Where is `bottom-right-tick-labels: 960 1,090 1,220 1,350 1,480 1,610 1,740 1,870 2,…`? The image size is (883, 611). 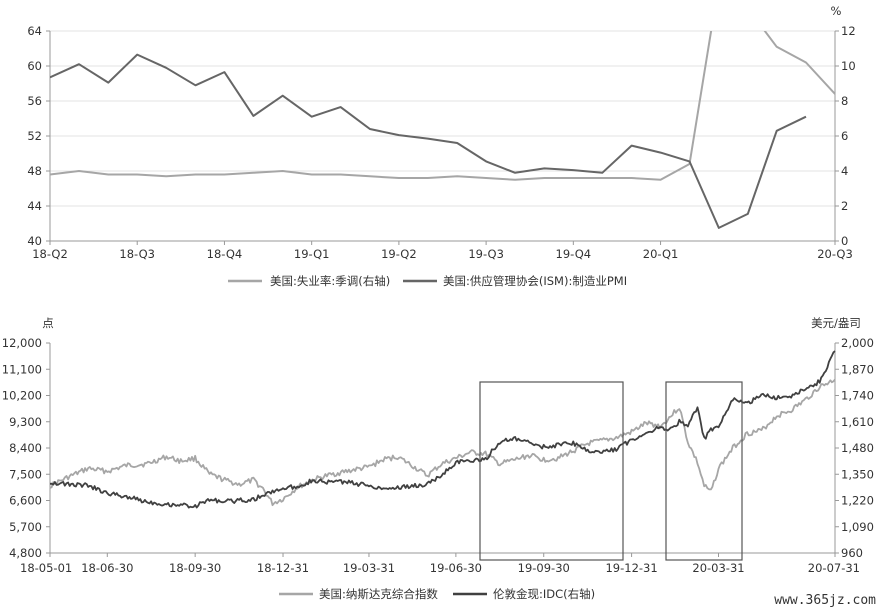
bottom-right-tick-labels: 960 1,090 1,220 1,350 1,480 1,610 1,740 1,870 2,… is located at coordinates (854, 448).